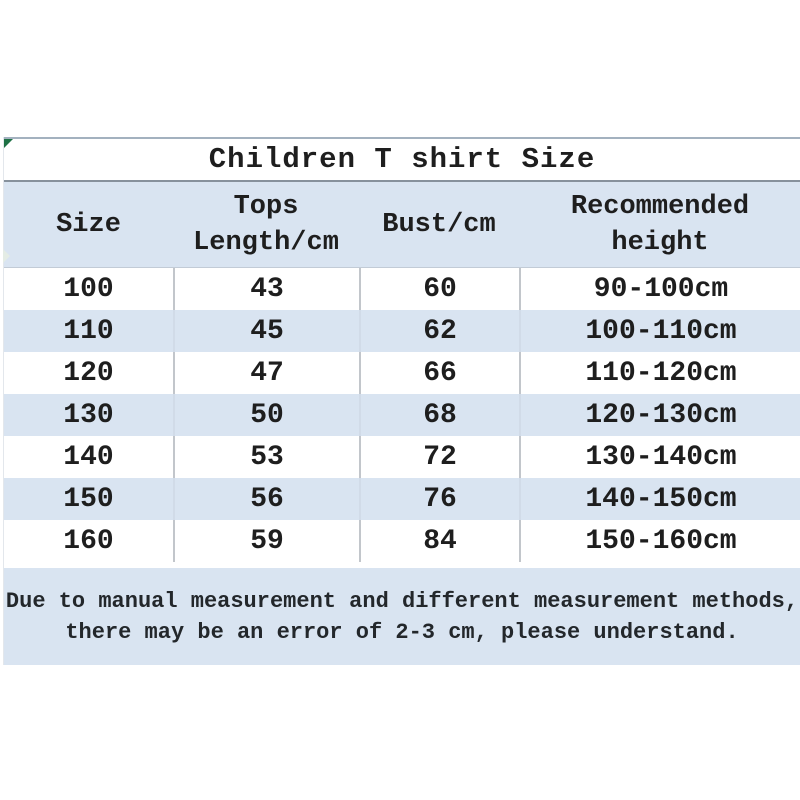 This screenshot has height=800, width=800. I want to click on table-row: 100 43 60 90-100cm, so click(402, 289).